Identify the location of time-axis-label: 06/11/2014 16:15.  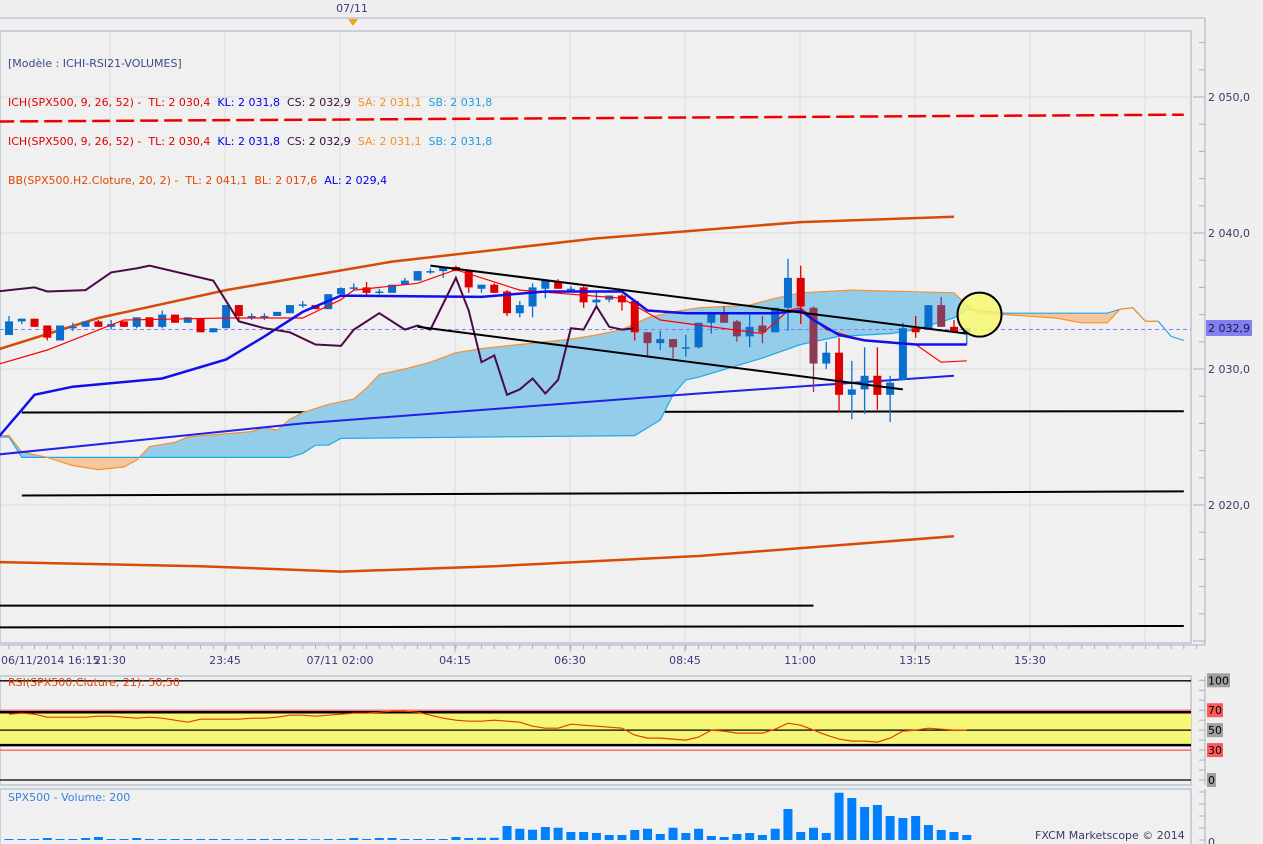
(50, 660).